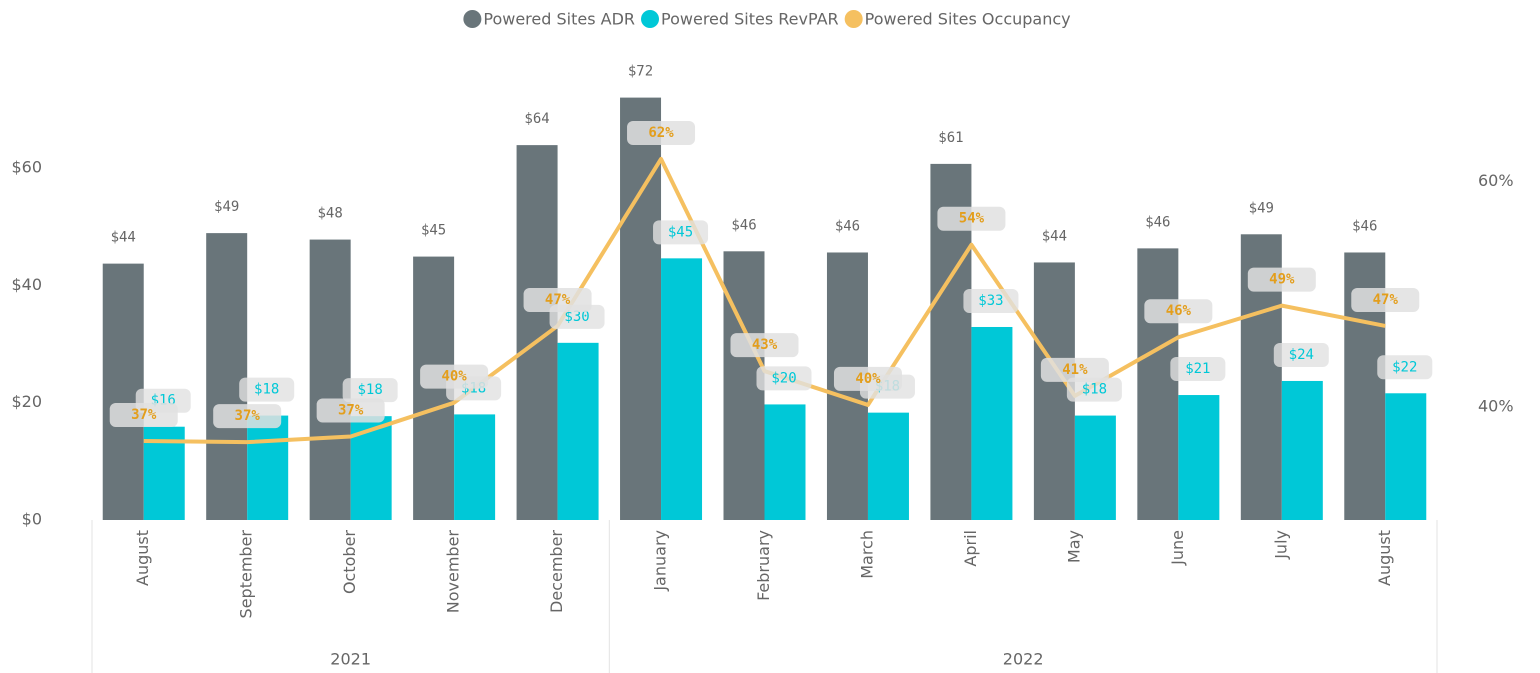 The width and height of the screenshot is (1540, 673). Describe the element at coordinates (26, 167) in the screenshot. I see `y-tick-label: $60` at that location.